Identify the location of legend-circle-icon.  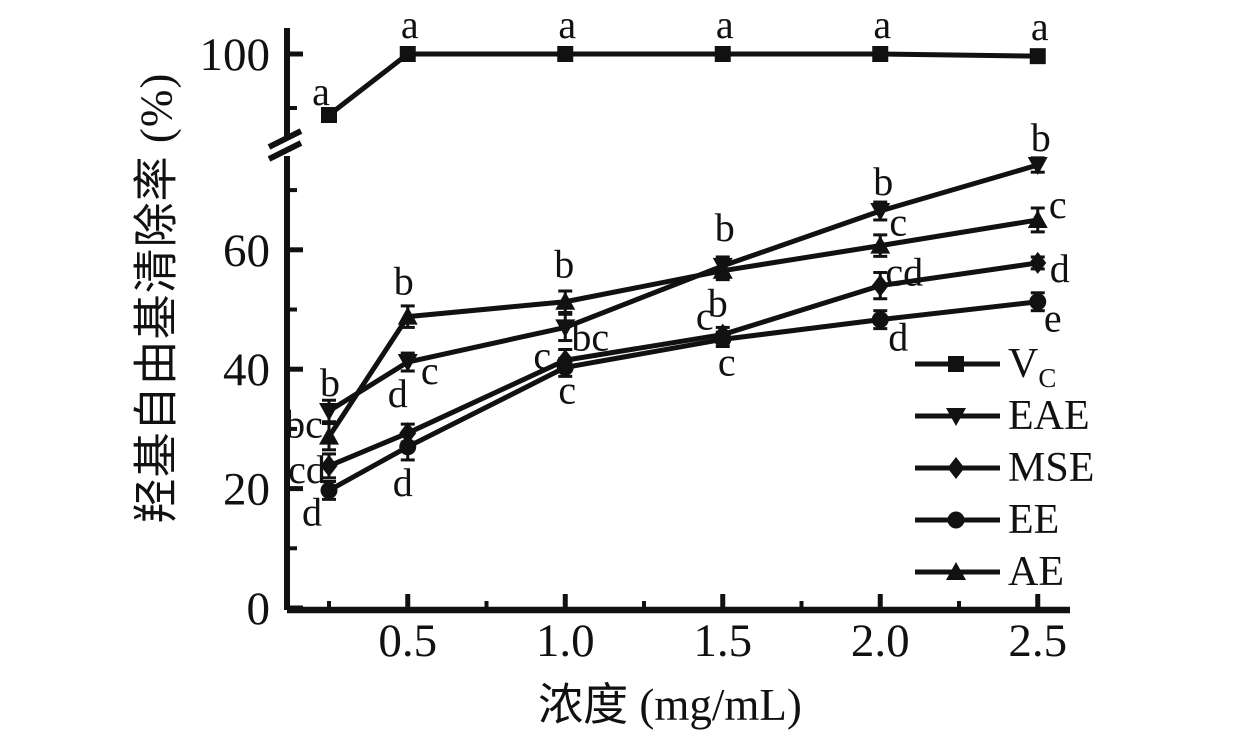
(956, 520).